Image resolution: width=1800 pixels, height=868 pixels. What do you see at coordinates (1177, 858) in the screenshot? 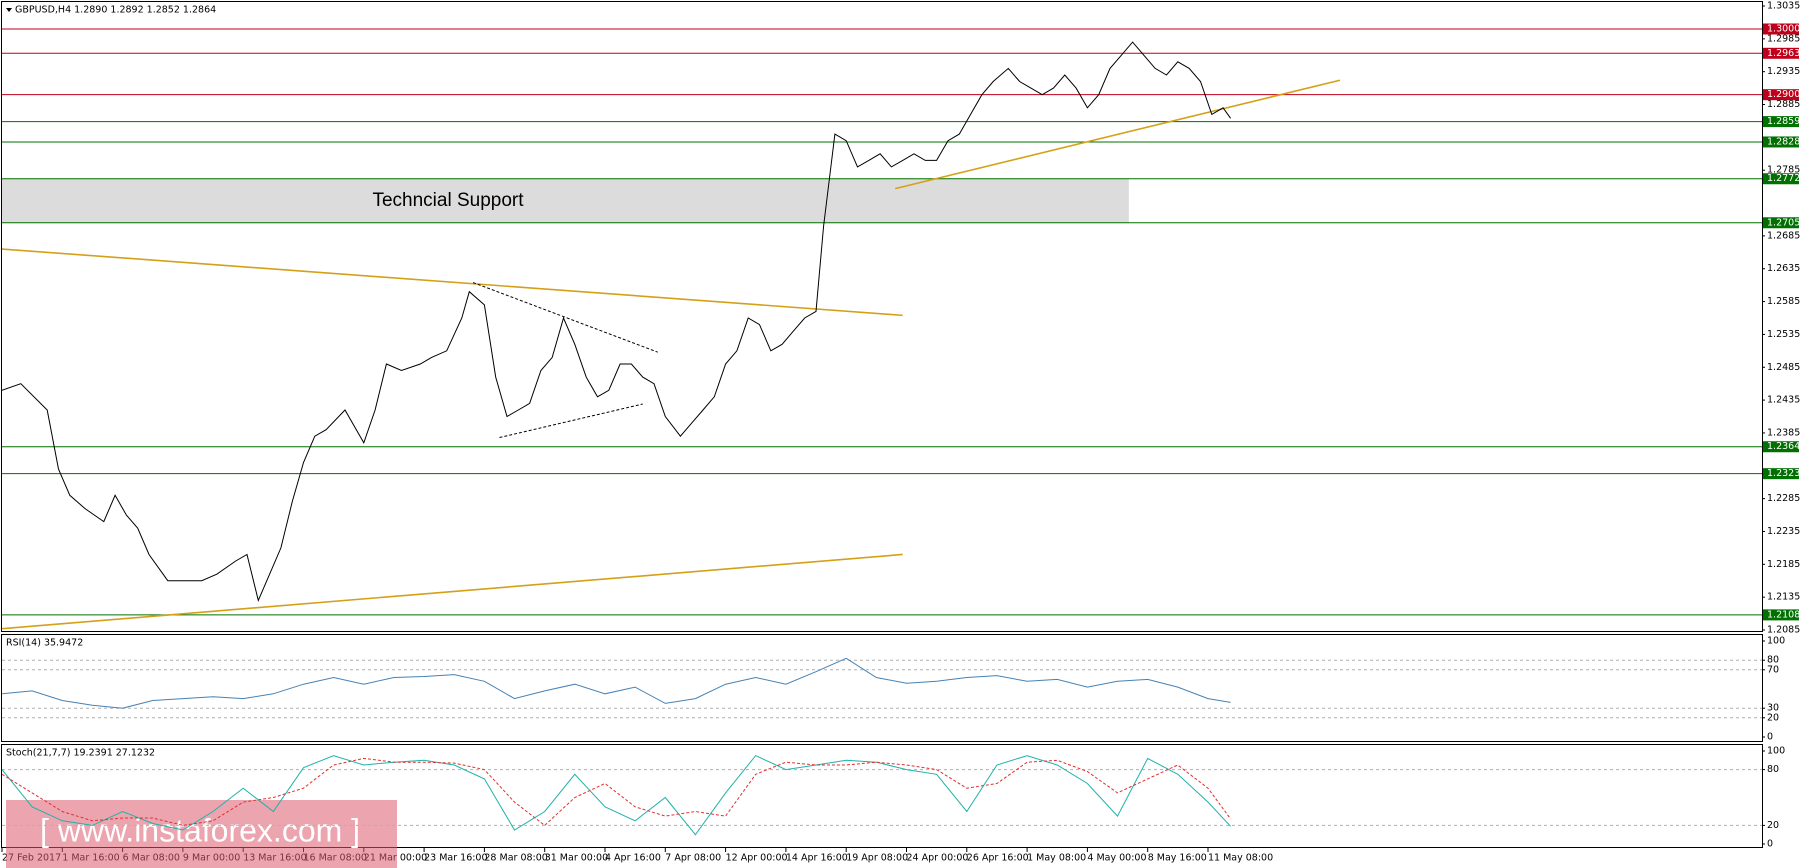
I see `x-tick-label: 8 May 16:00` at bounding box center [1177, 858].